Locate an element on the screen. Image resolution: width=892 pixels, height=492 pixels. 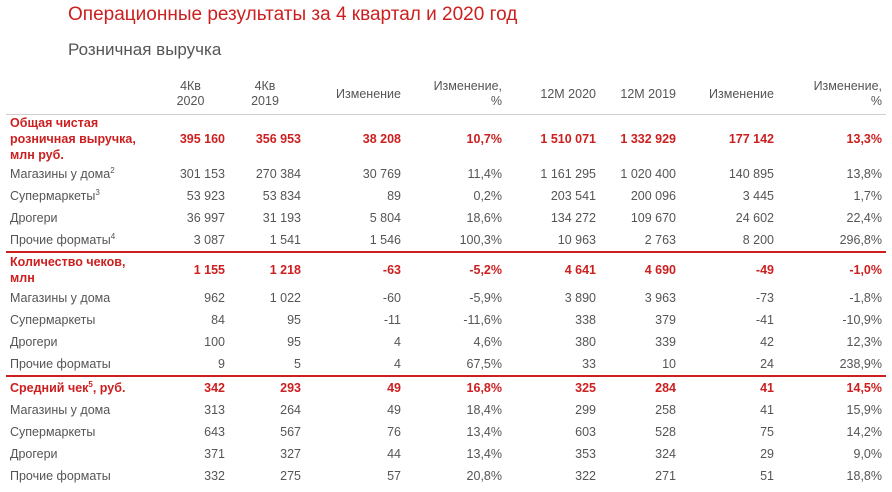
row-label: Магазины у дома2 is located at coordinates (62, 173).